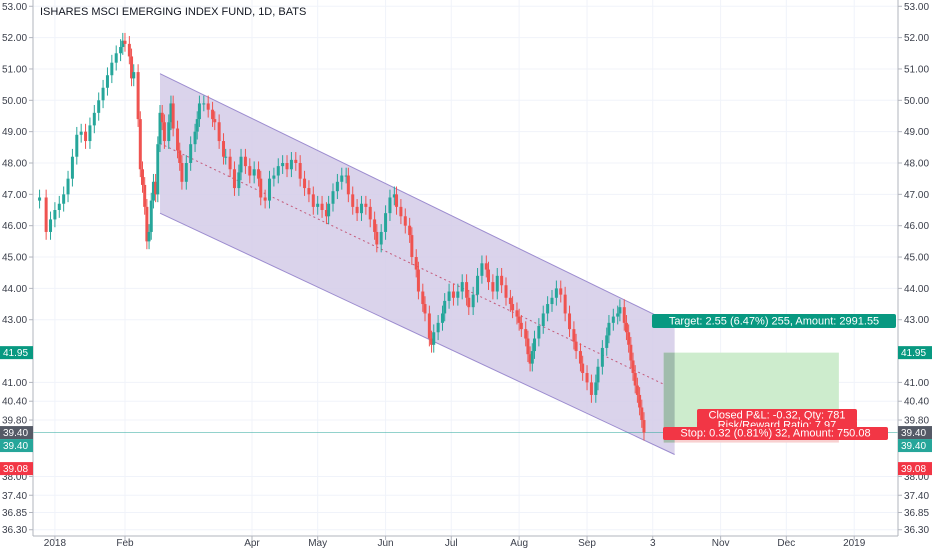 The image size is (932, 555). What do you see at coordinates (916, 383) in the screenshot?
I see `y-tick-label: 41.00` at bounding box center [916, 383].